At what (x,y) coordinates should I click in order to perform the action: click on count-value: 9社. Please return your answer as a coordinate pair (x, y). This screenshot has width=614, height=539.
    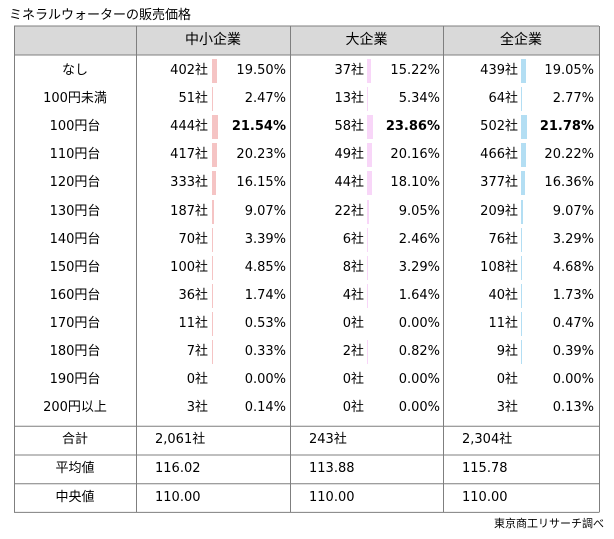
    Looking at the image, I should click on (507, 351).